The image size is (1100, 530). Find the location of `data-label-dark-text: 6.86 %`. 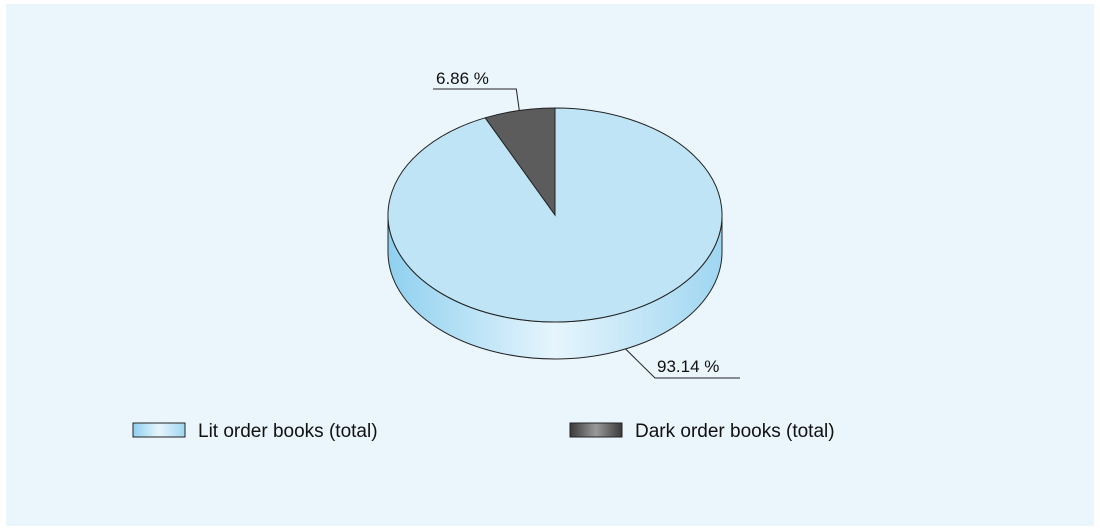

data-label-dark-text: 6.86 % is located at coordinates (462, 78).